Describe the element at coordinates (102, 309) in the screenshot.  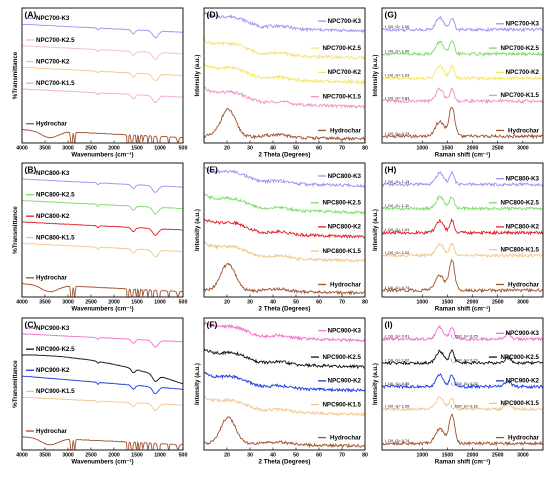
I see `x-axis-title: Wavenumbers (cm⁻¹)` at that location.